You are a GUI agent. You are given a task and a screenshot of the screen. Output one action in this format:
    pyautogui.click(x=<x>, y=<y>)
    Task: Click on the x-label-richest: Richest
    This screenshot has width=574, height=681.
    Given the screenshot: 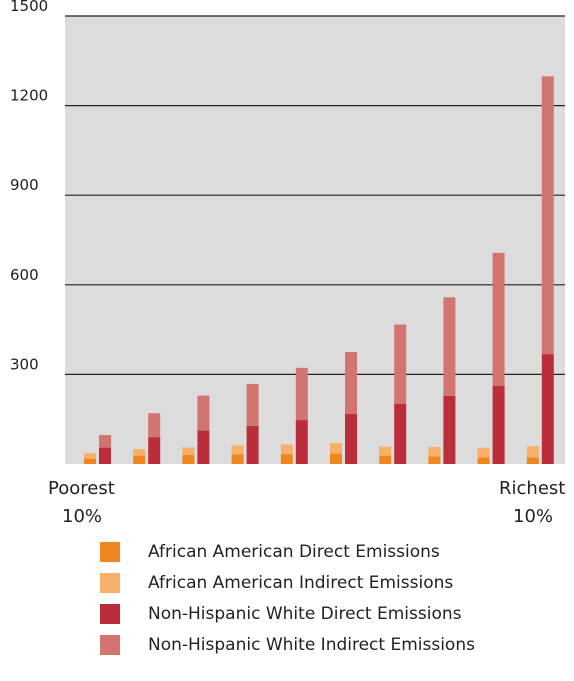 What is the action you would take?
    pyautogui.click(x=532, y=488)
    